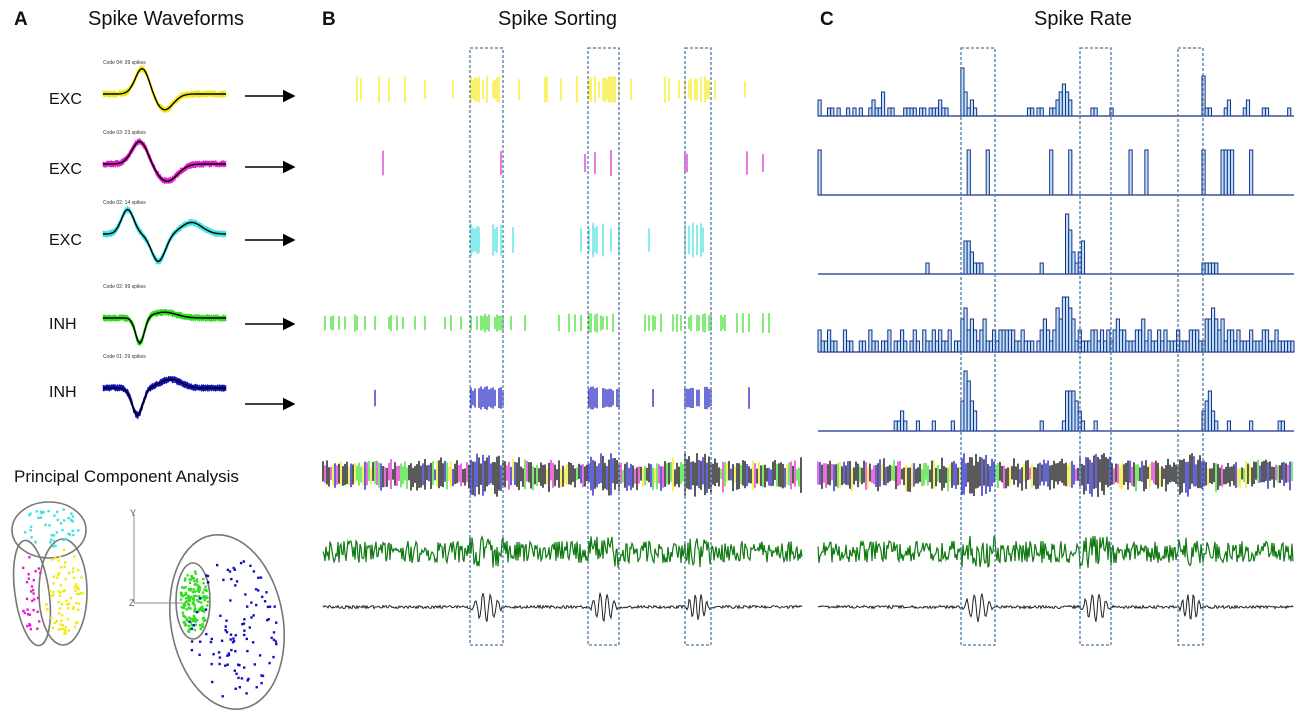 This screenshot has width=1300, height=718. Describe the element at coordinates (124, 357) in the screenshot. I see `waveform-caption-5: Code 01: 29 spikes` at that location.